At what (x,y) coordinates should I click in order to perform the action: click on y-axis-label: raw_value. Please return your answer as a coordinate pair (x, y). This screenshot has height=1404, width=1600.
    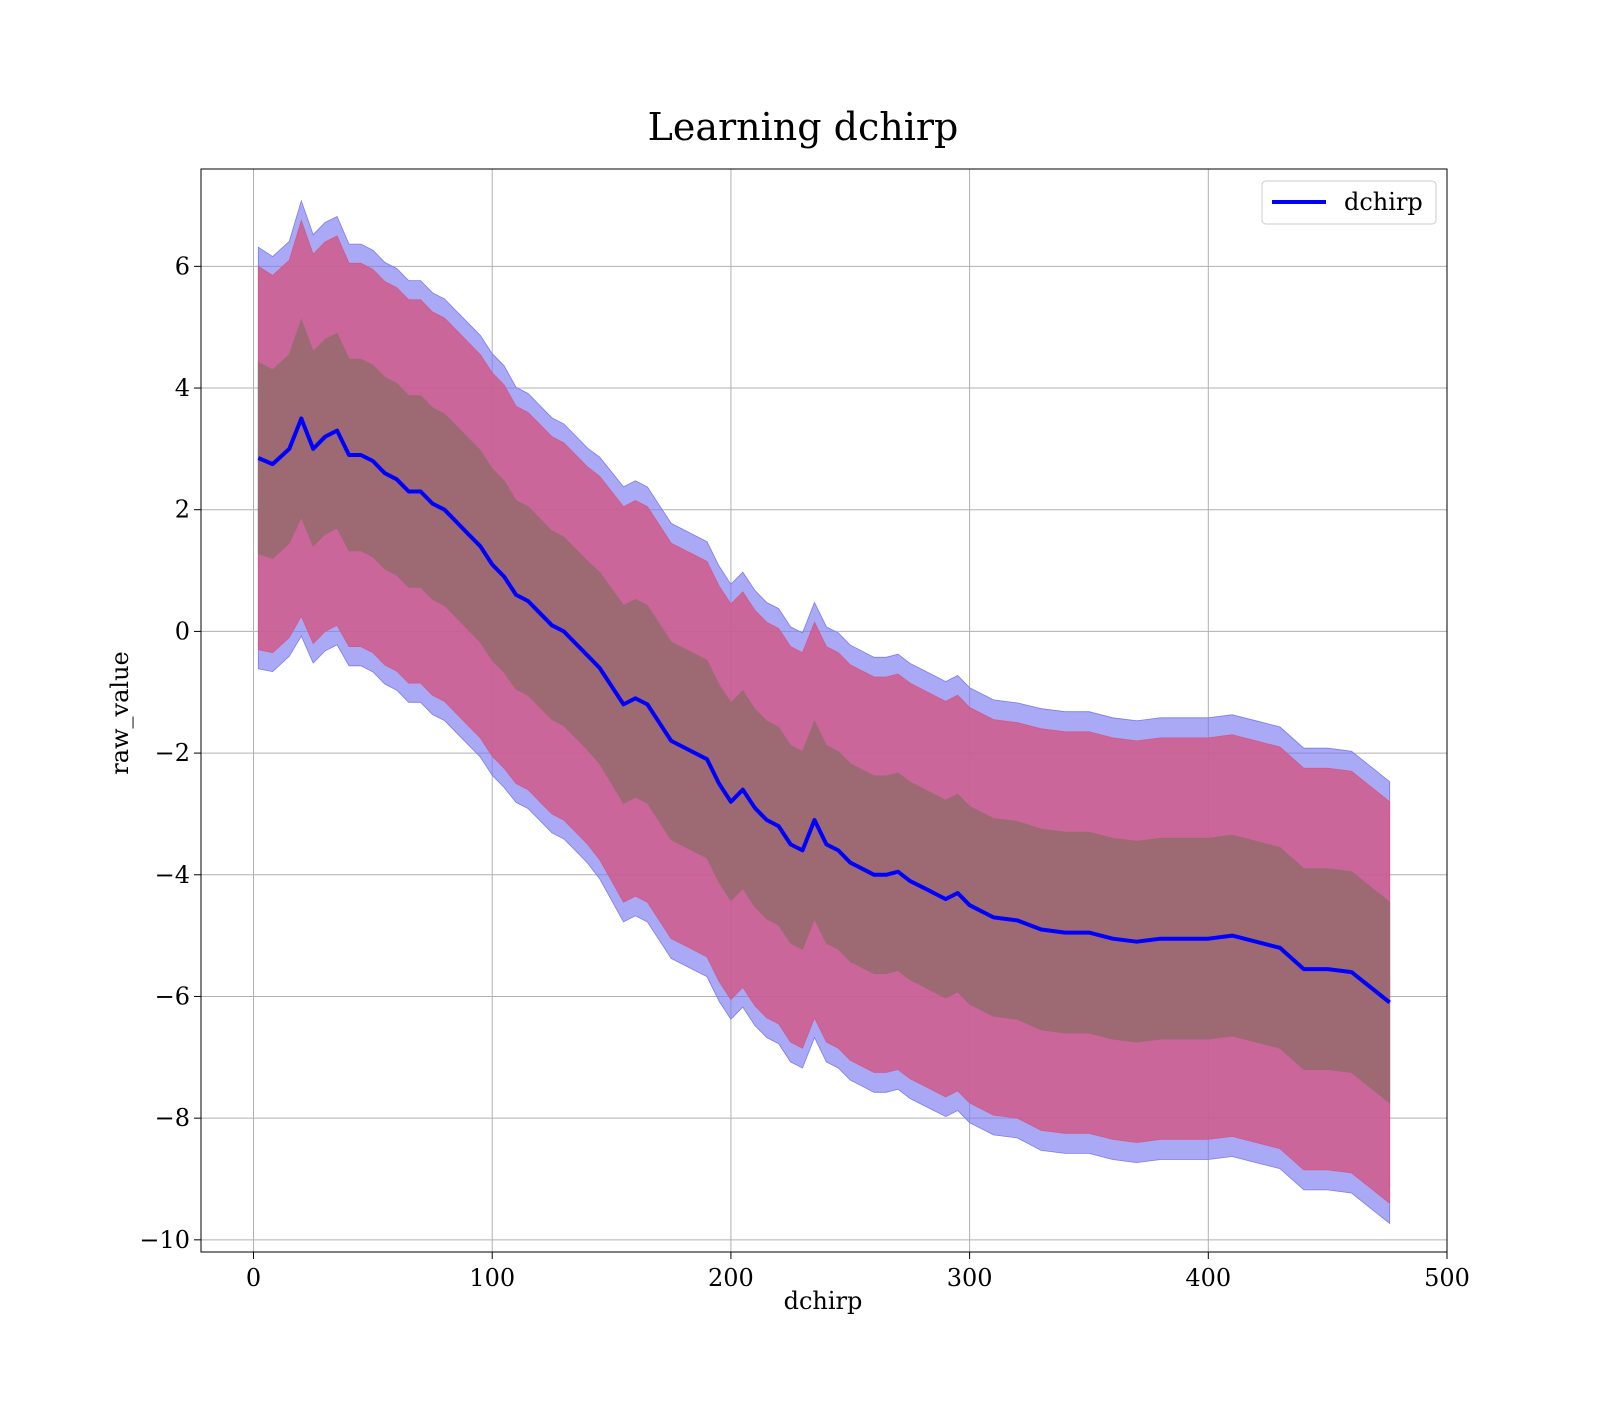
    Looking at the image, I should click on (120, 713).